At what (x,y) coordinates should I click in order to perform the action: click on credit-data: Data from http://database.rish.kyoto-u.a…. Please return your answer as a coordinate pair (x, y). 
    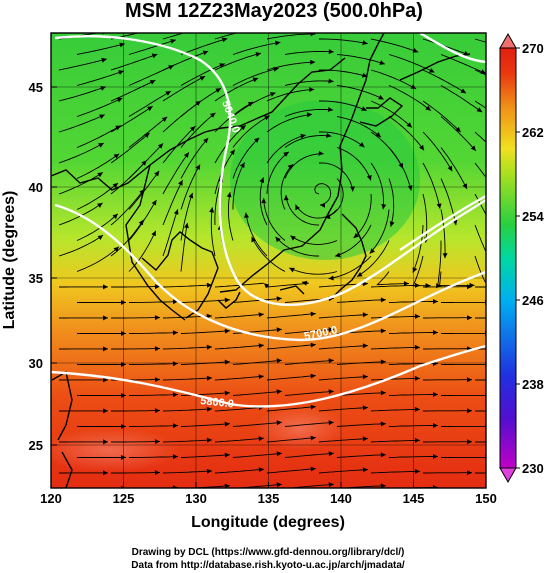
    Looking at the image, I should click on (268, 565).